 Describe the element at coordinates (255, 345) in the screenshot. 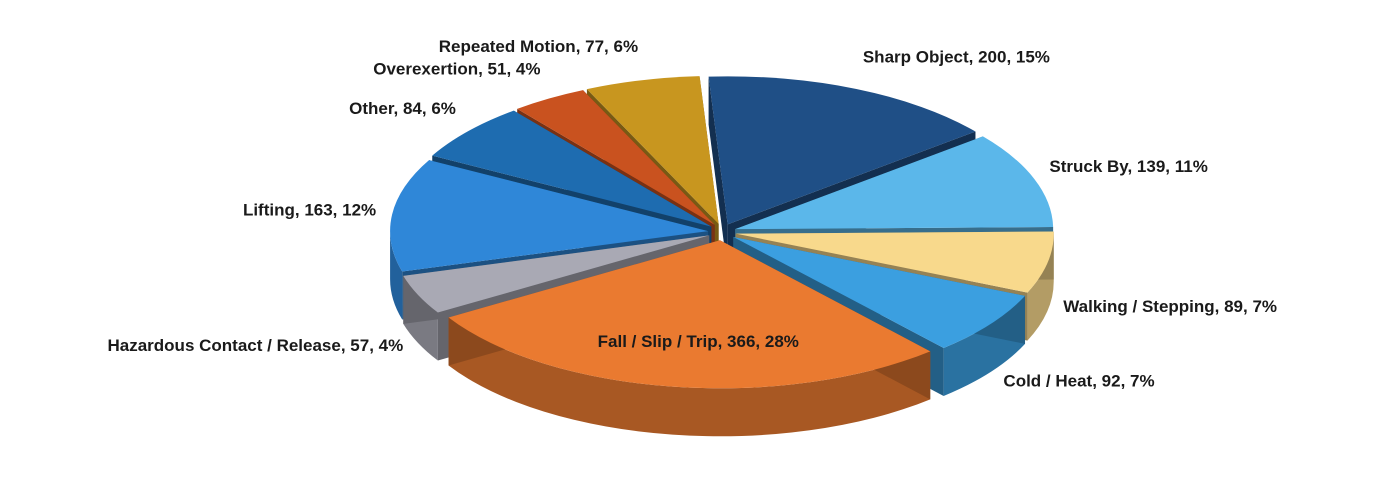

I see `data-label: Hazardous Contact / Release, 57, 4%` at that location.